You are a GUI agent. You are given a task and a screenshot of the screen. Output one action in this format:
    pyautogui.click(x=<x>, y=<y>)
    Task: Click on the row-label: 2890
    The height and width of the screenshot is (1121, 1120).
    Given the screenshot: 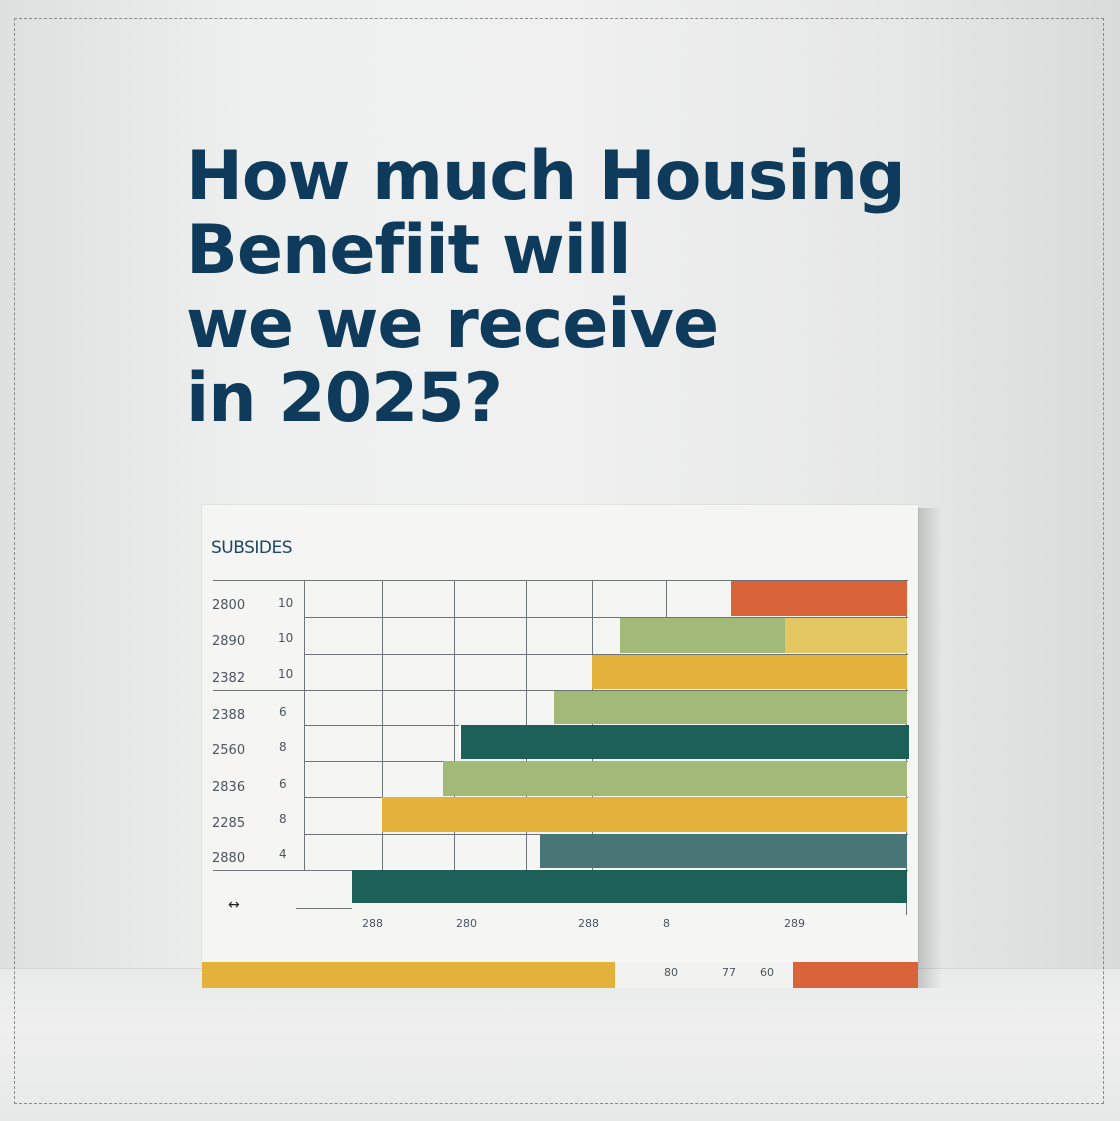 What is the action you would take?
    pyautogui.click(x=229, y=641)
    